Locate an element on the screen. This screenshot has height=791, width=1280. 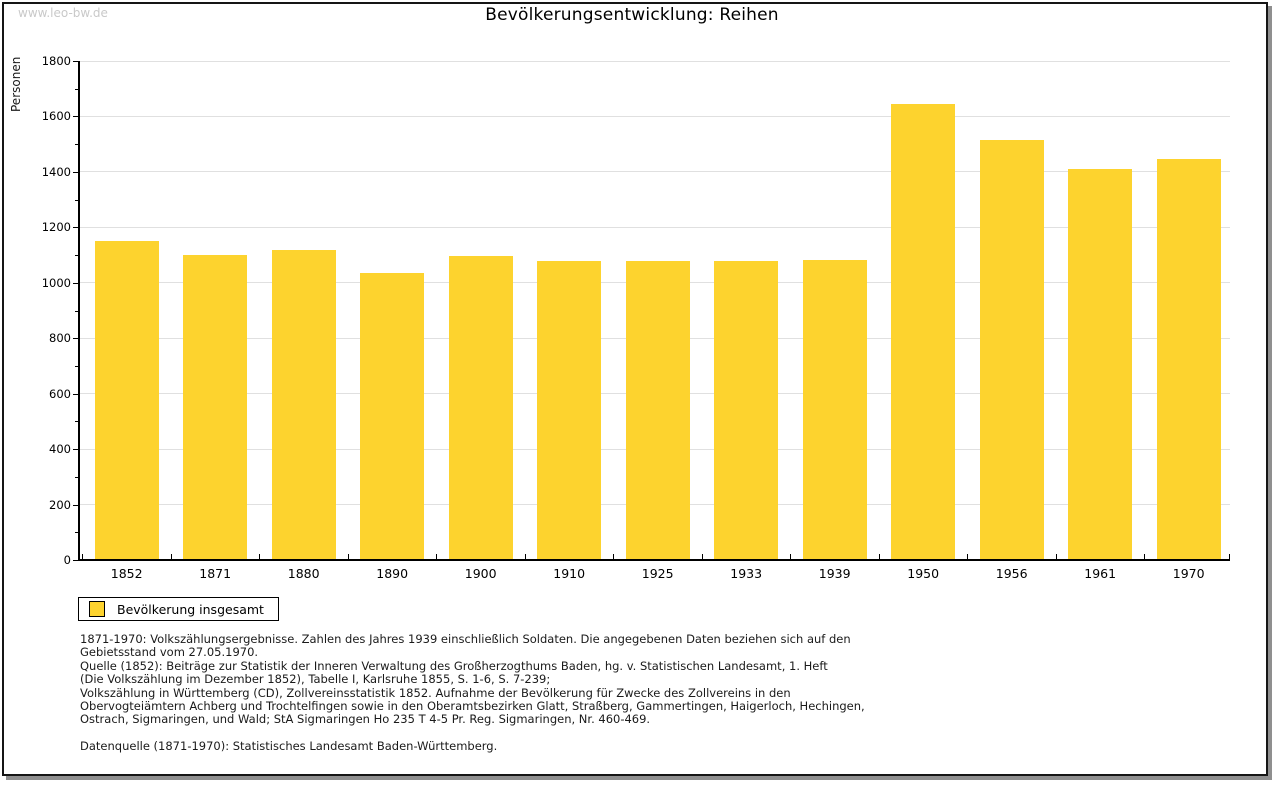
bar-1939 is located at coordinates (834, 409).